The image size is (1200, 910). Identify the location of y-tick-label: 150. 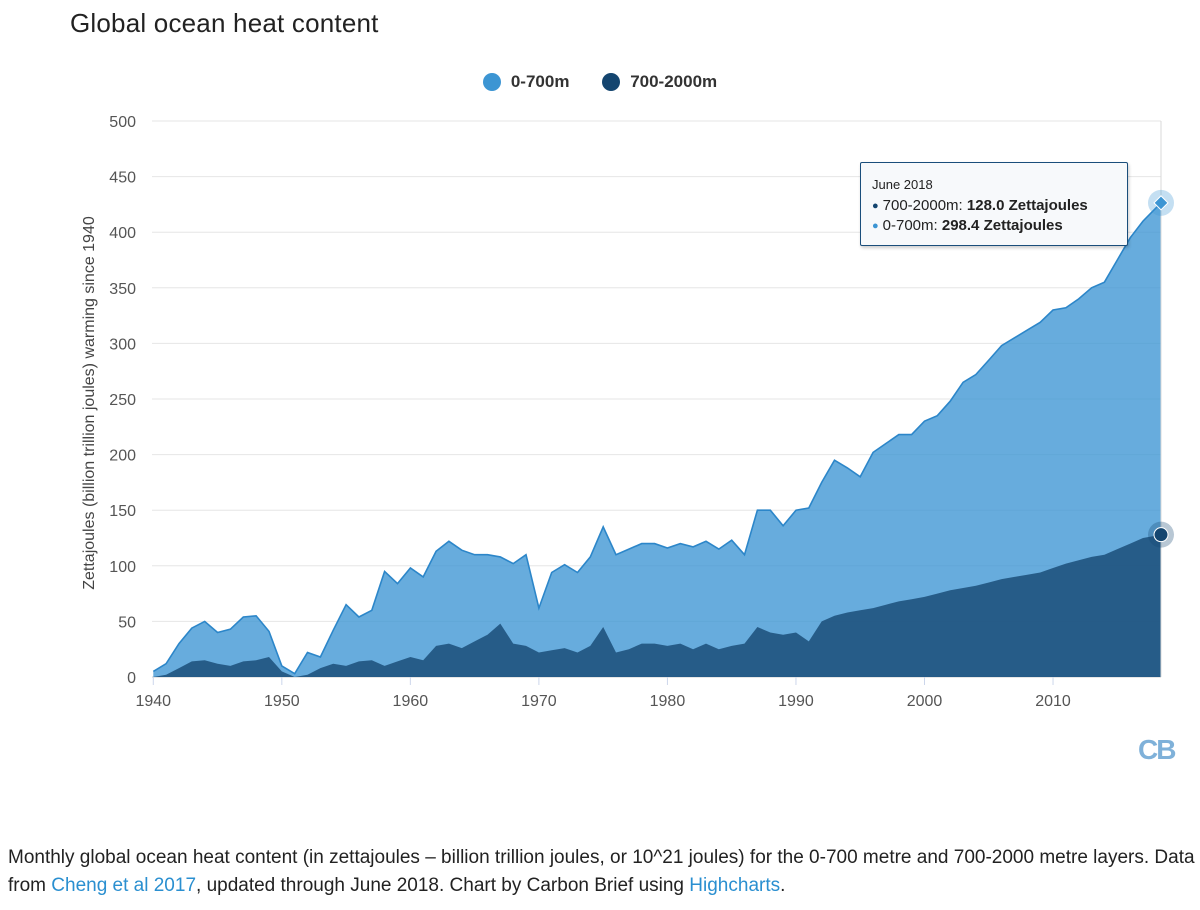
(122, 511).